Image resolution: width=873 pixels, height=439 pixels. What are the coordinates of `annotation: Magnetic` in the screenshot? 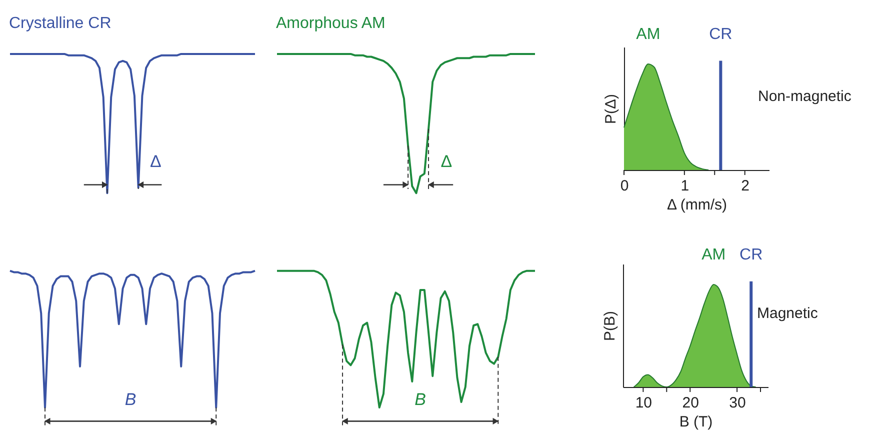 It's located at (787, 313).